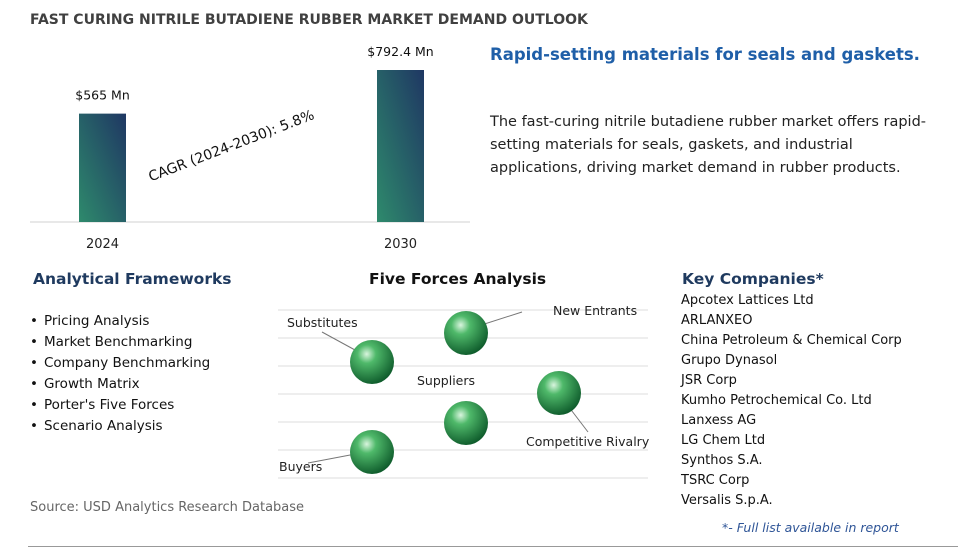  What do you see at coordinates (727, 500) in the screenshot?
I see `company-item: Versalis S.p.A.` at bounding box center [727, 500].